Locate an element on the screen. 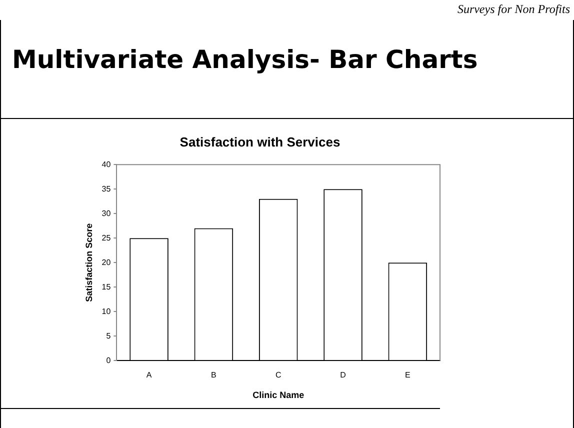  text: Surveys for Non Profits is located at coordinates (513, 9).